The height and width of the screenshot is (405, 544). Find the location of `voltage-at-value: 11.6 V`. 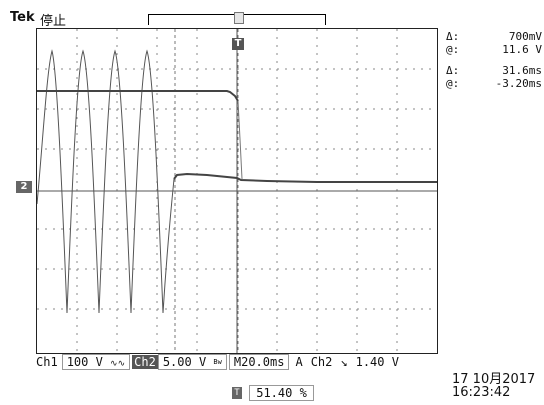

voltage-at-value: 11.6 V is located at coordinates (522, 49).